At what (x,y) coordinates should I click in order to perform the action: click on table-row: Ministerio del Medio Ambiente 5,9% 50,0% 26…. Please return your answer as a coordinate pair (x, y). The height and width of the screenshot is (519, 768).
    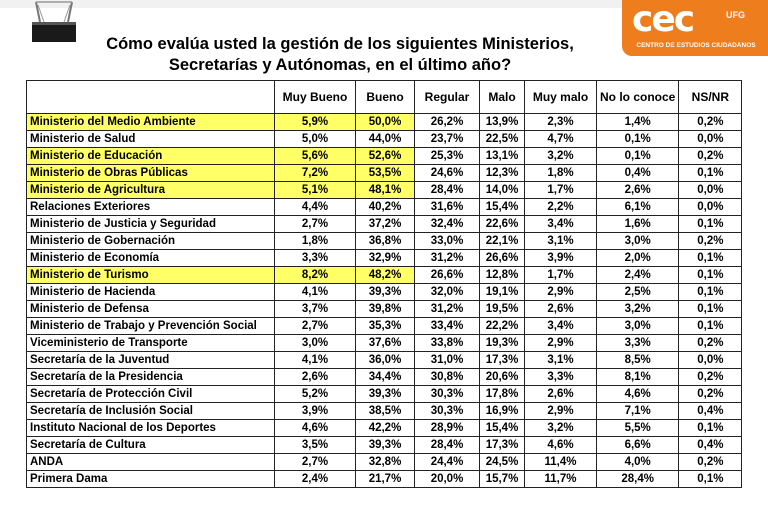
    Looking at the image, I should click on (384, 122).